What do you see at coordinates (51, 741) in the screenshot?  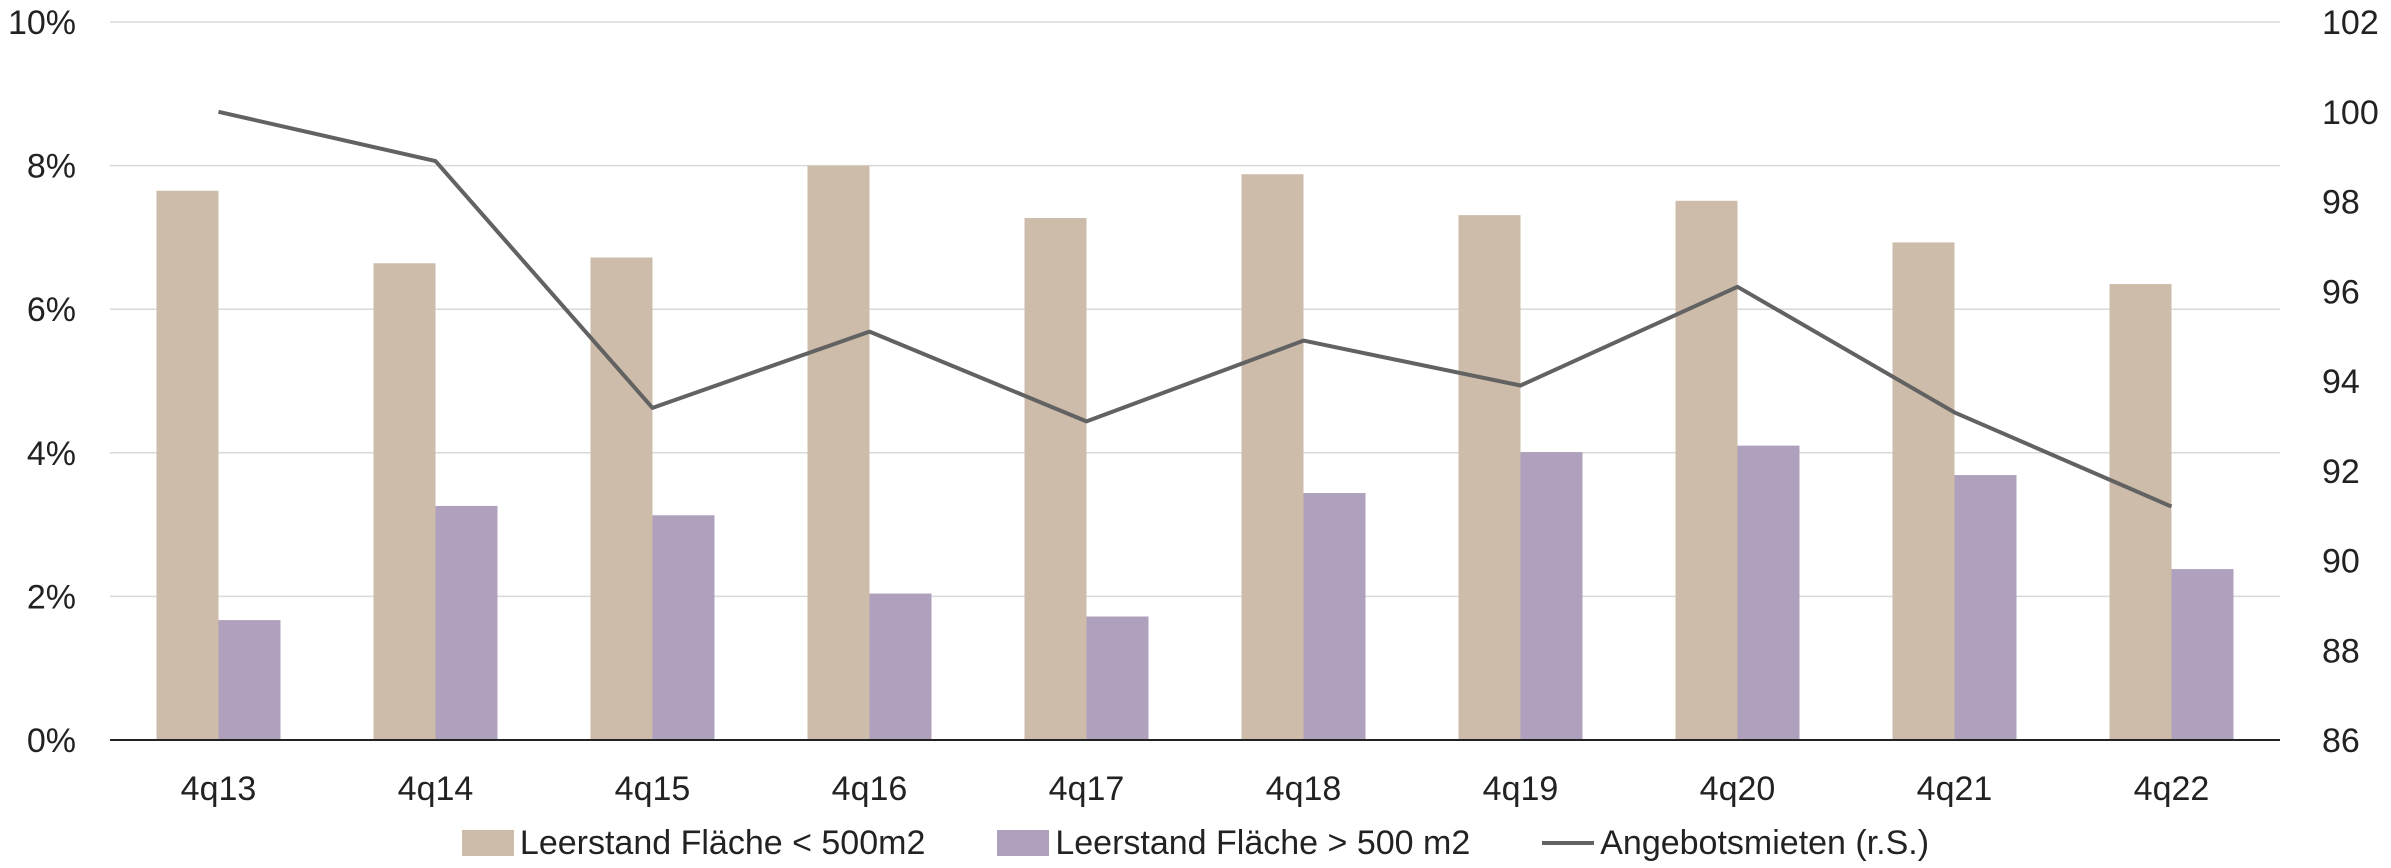 I see `y-left-tick-label: 0%` at bounding box center [51, 741].